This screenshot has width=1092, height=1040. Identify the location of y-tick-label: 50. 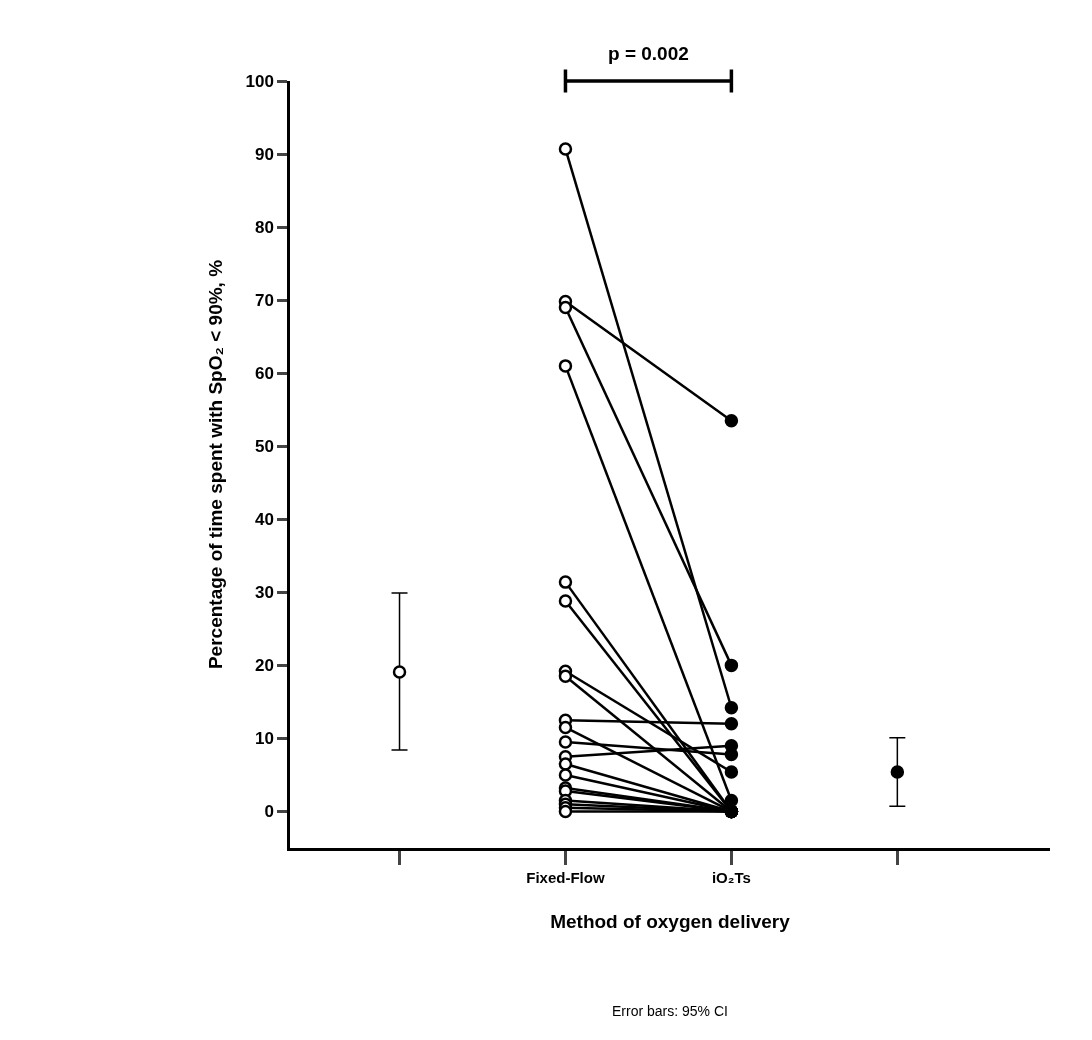
(264, 447).